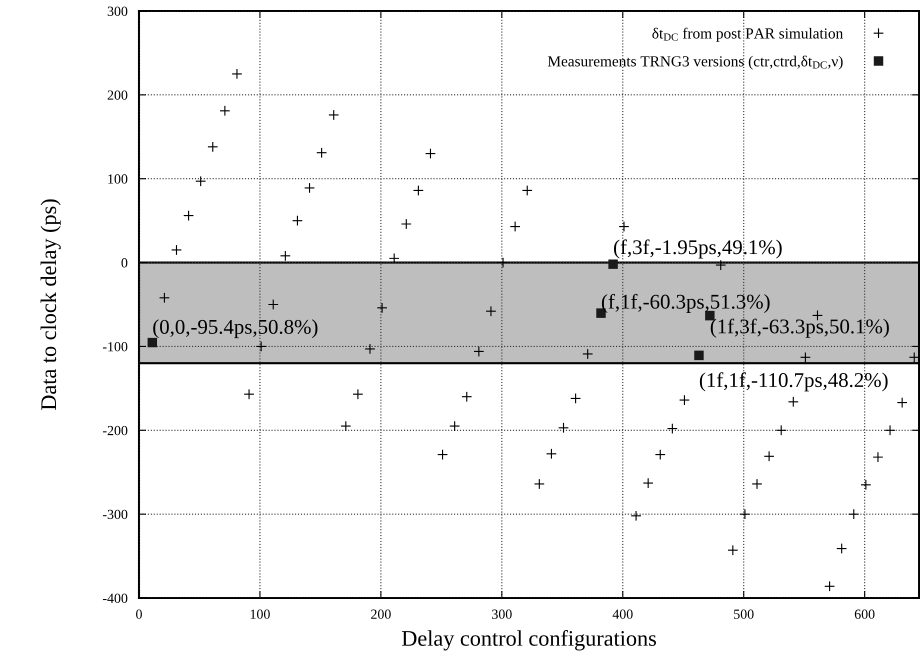 Image resolution: width=920 pixels, height=663 pixels. I want to click on legend-label: δt$_{DC}$ from post PAR simulation, so click(747, 35).